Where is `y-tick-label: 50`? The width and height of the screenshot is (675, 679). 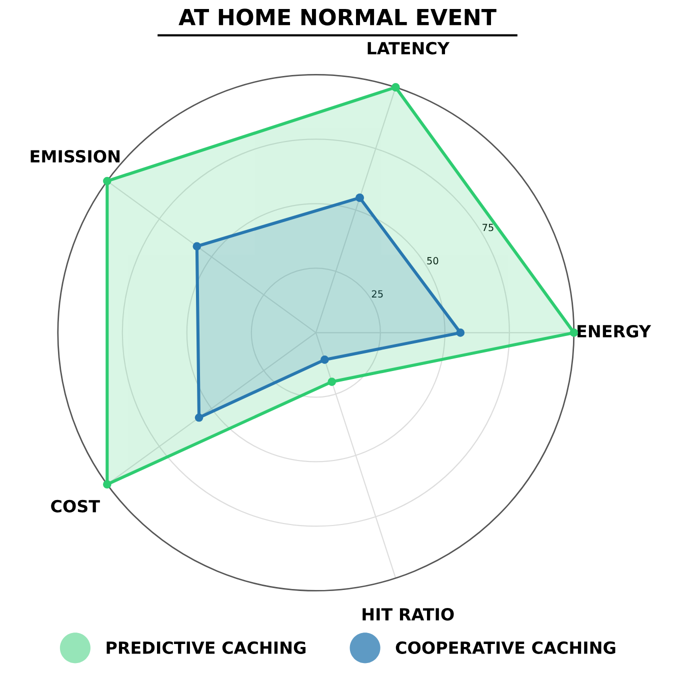 y-tick-label: 50 is located at coordinates (432, 260).